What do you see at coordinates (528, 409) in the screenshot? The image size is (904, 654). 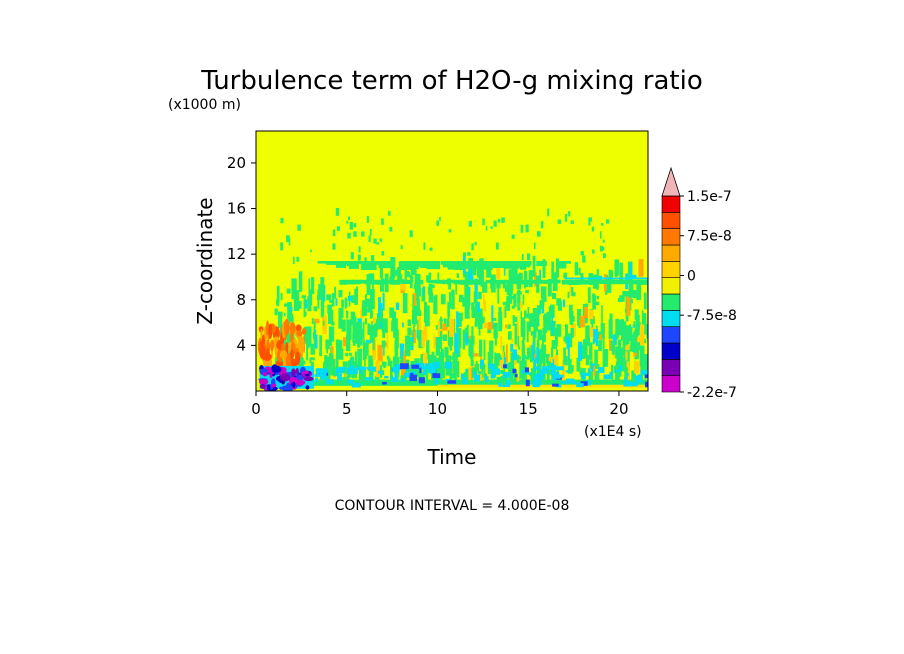 I see `x-tick-label: 15` at bounding box center [528, 409].